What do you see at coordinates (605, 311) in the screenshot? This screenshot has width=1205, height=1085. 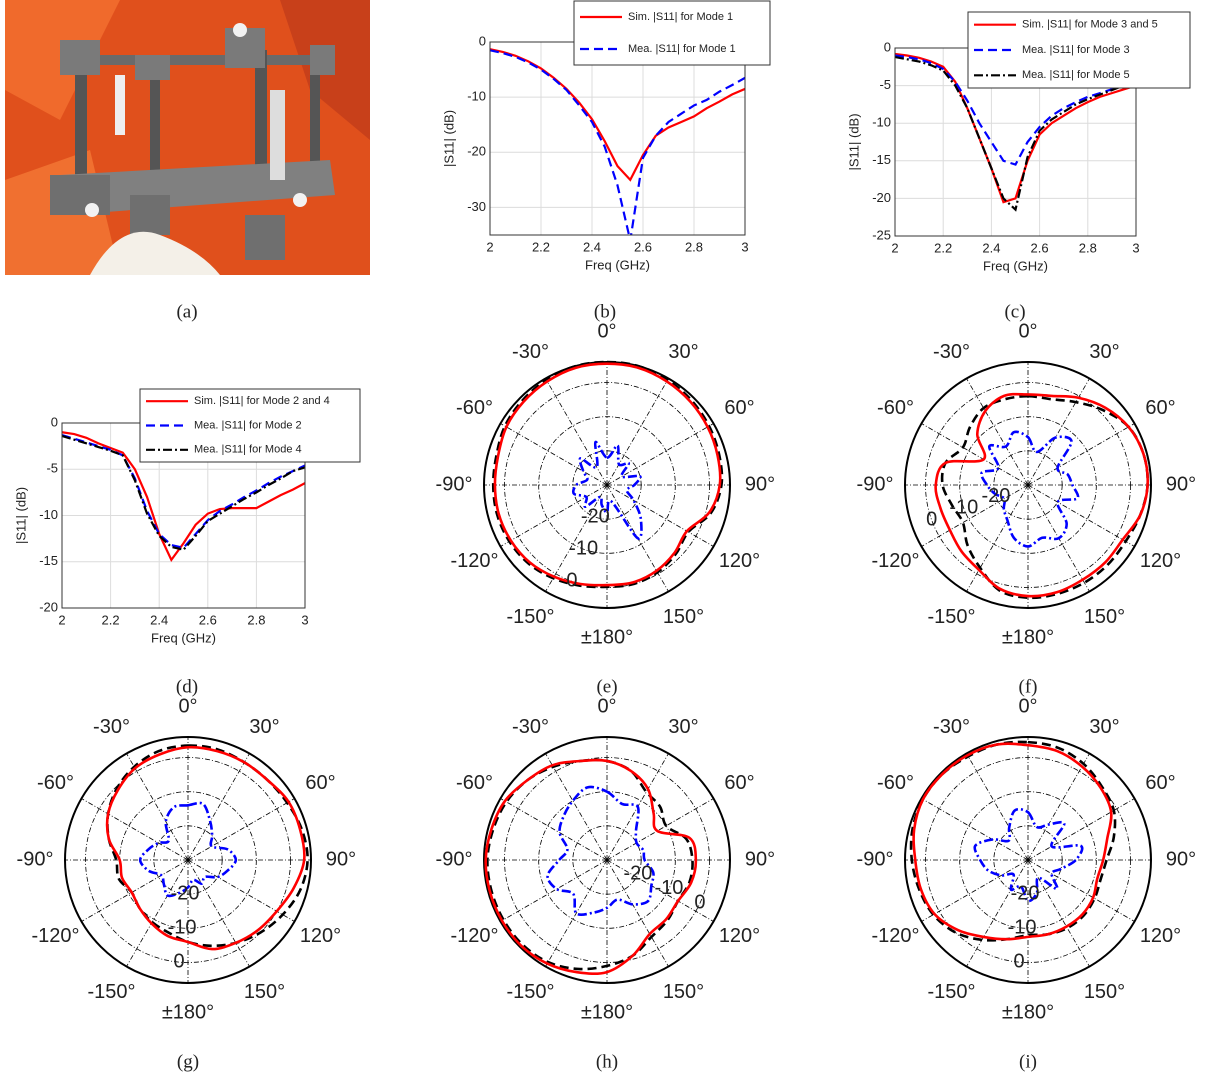 I see `caption: (b)` at bounding box center [605, 311].